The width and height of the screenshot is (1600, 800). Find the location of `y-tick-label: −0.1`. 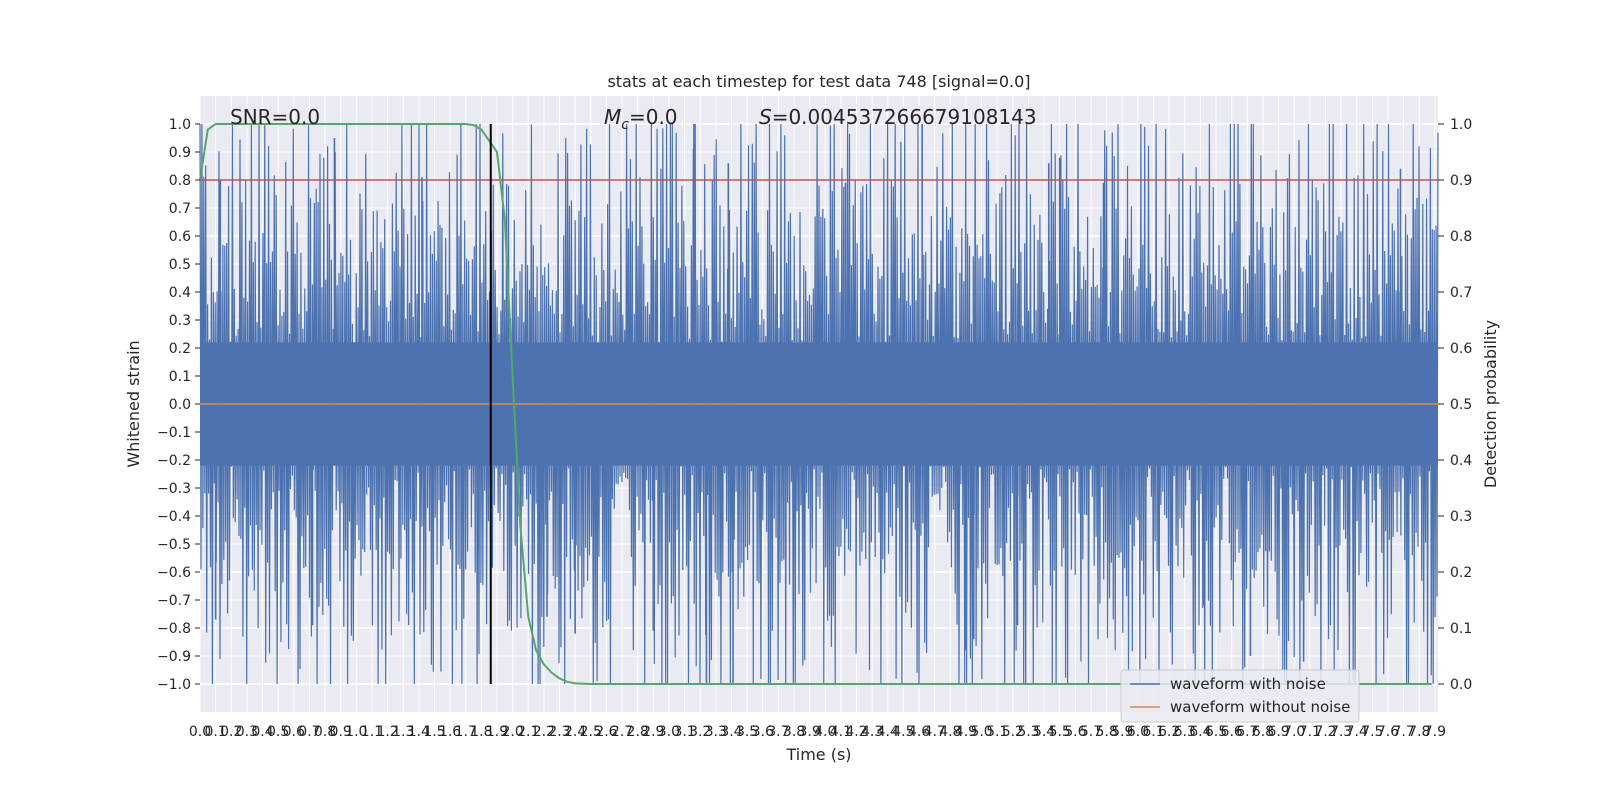

y-tick-label: −0.1 is located at coordinates (174, 433).